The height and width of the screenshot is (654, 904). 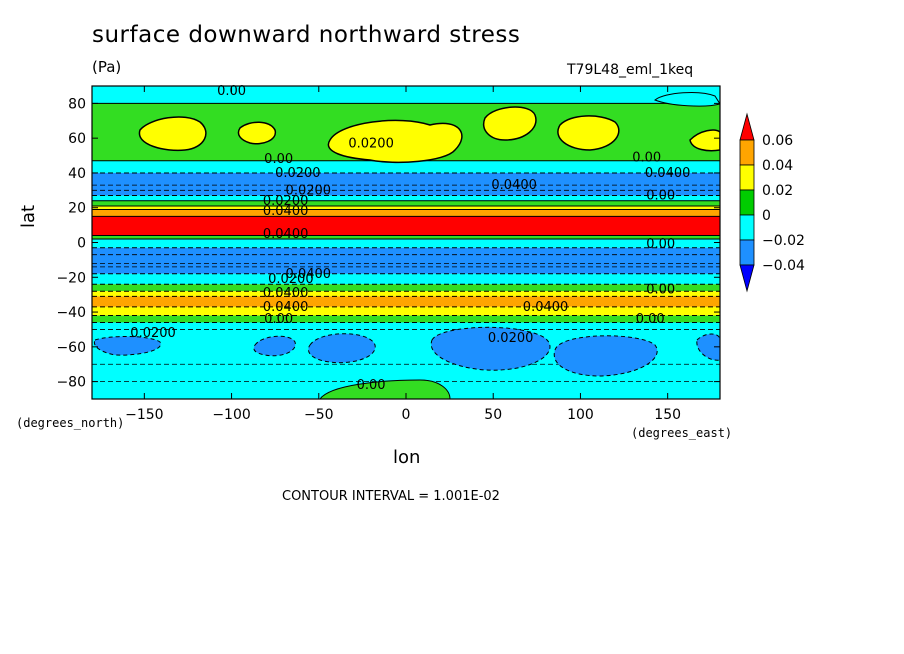 I want to click on colorbar-cap-top, so click(x=747, y=126).